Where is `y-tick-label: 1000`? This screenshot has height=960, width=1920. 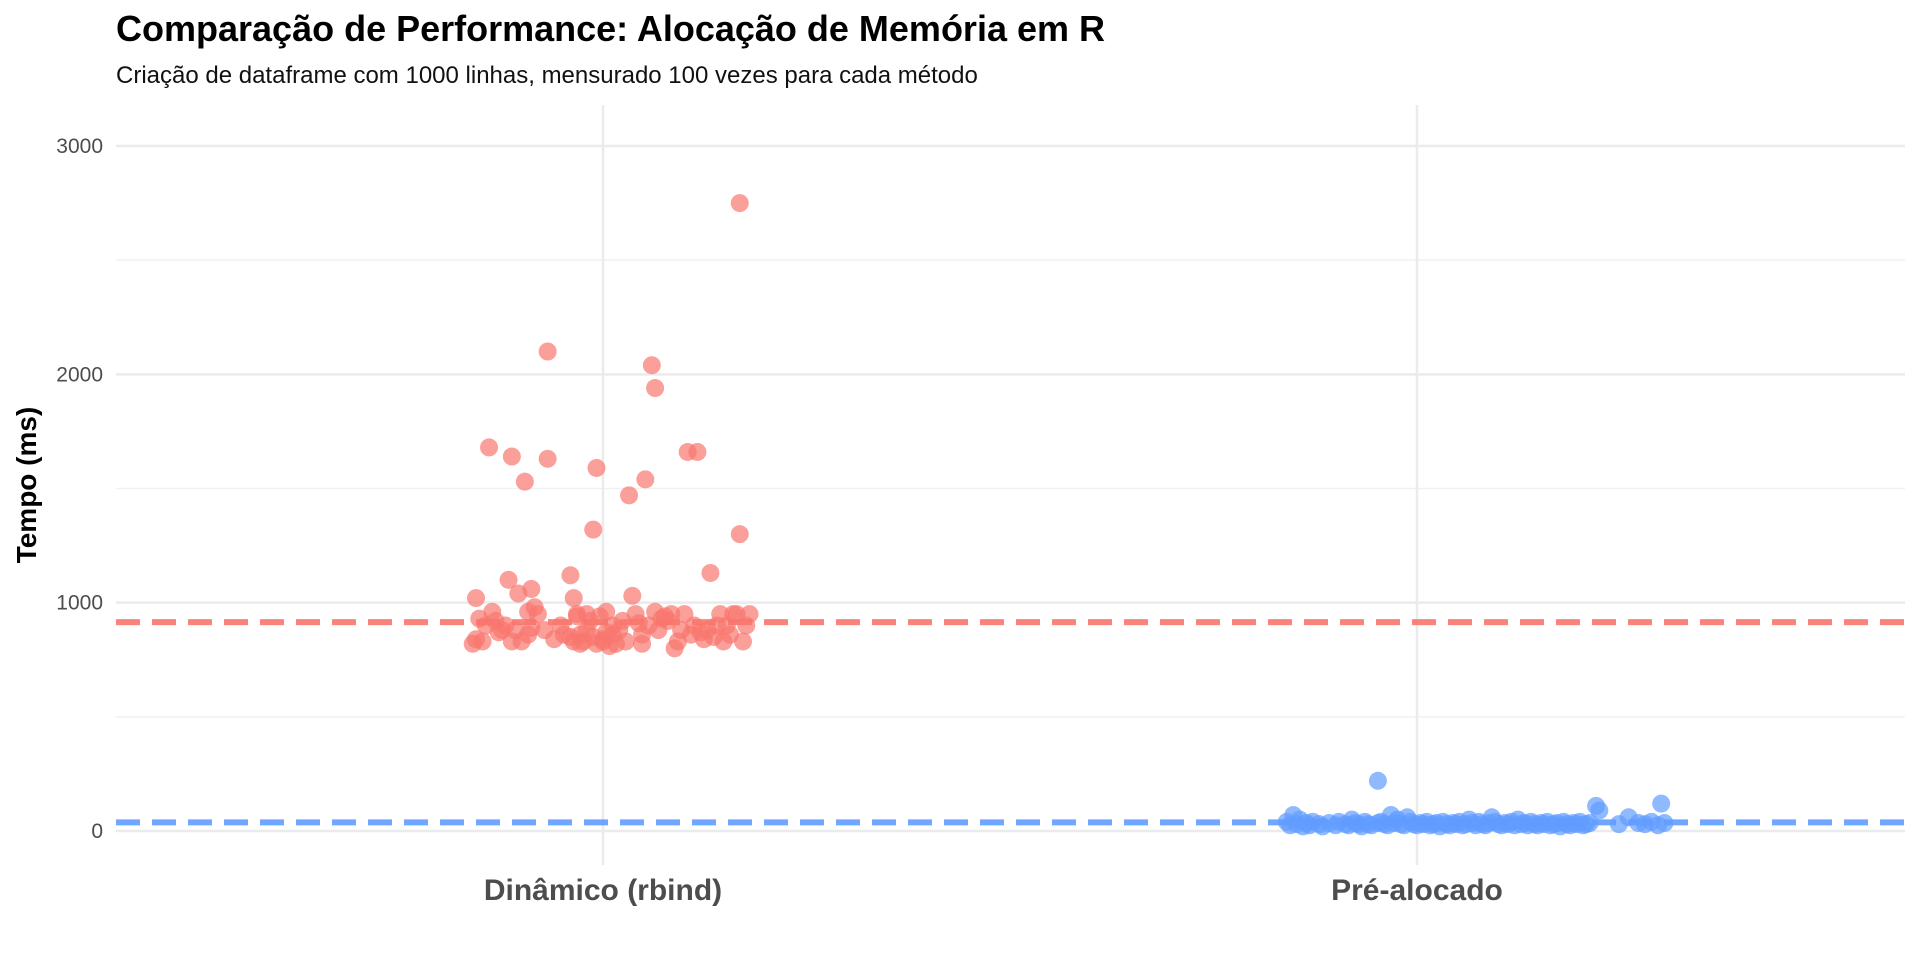
y-tick-label: 1000 is located at coordinates (79, 603).